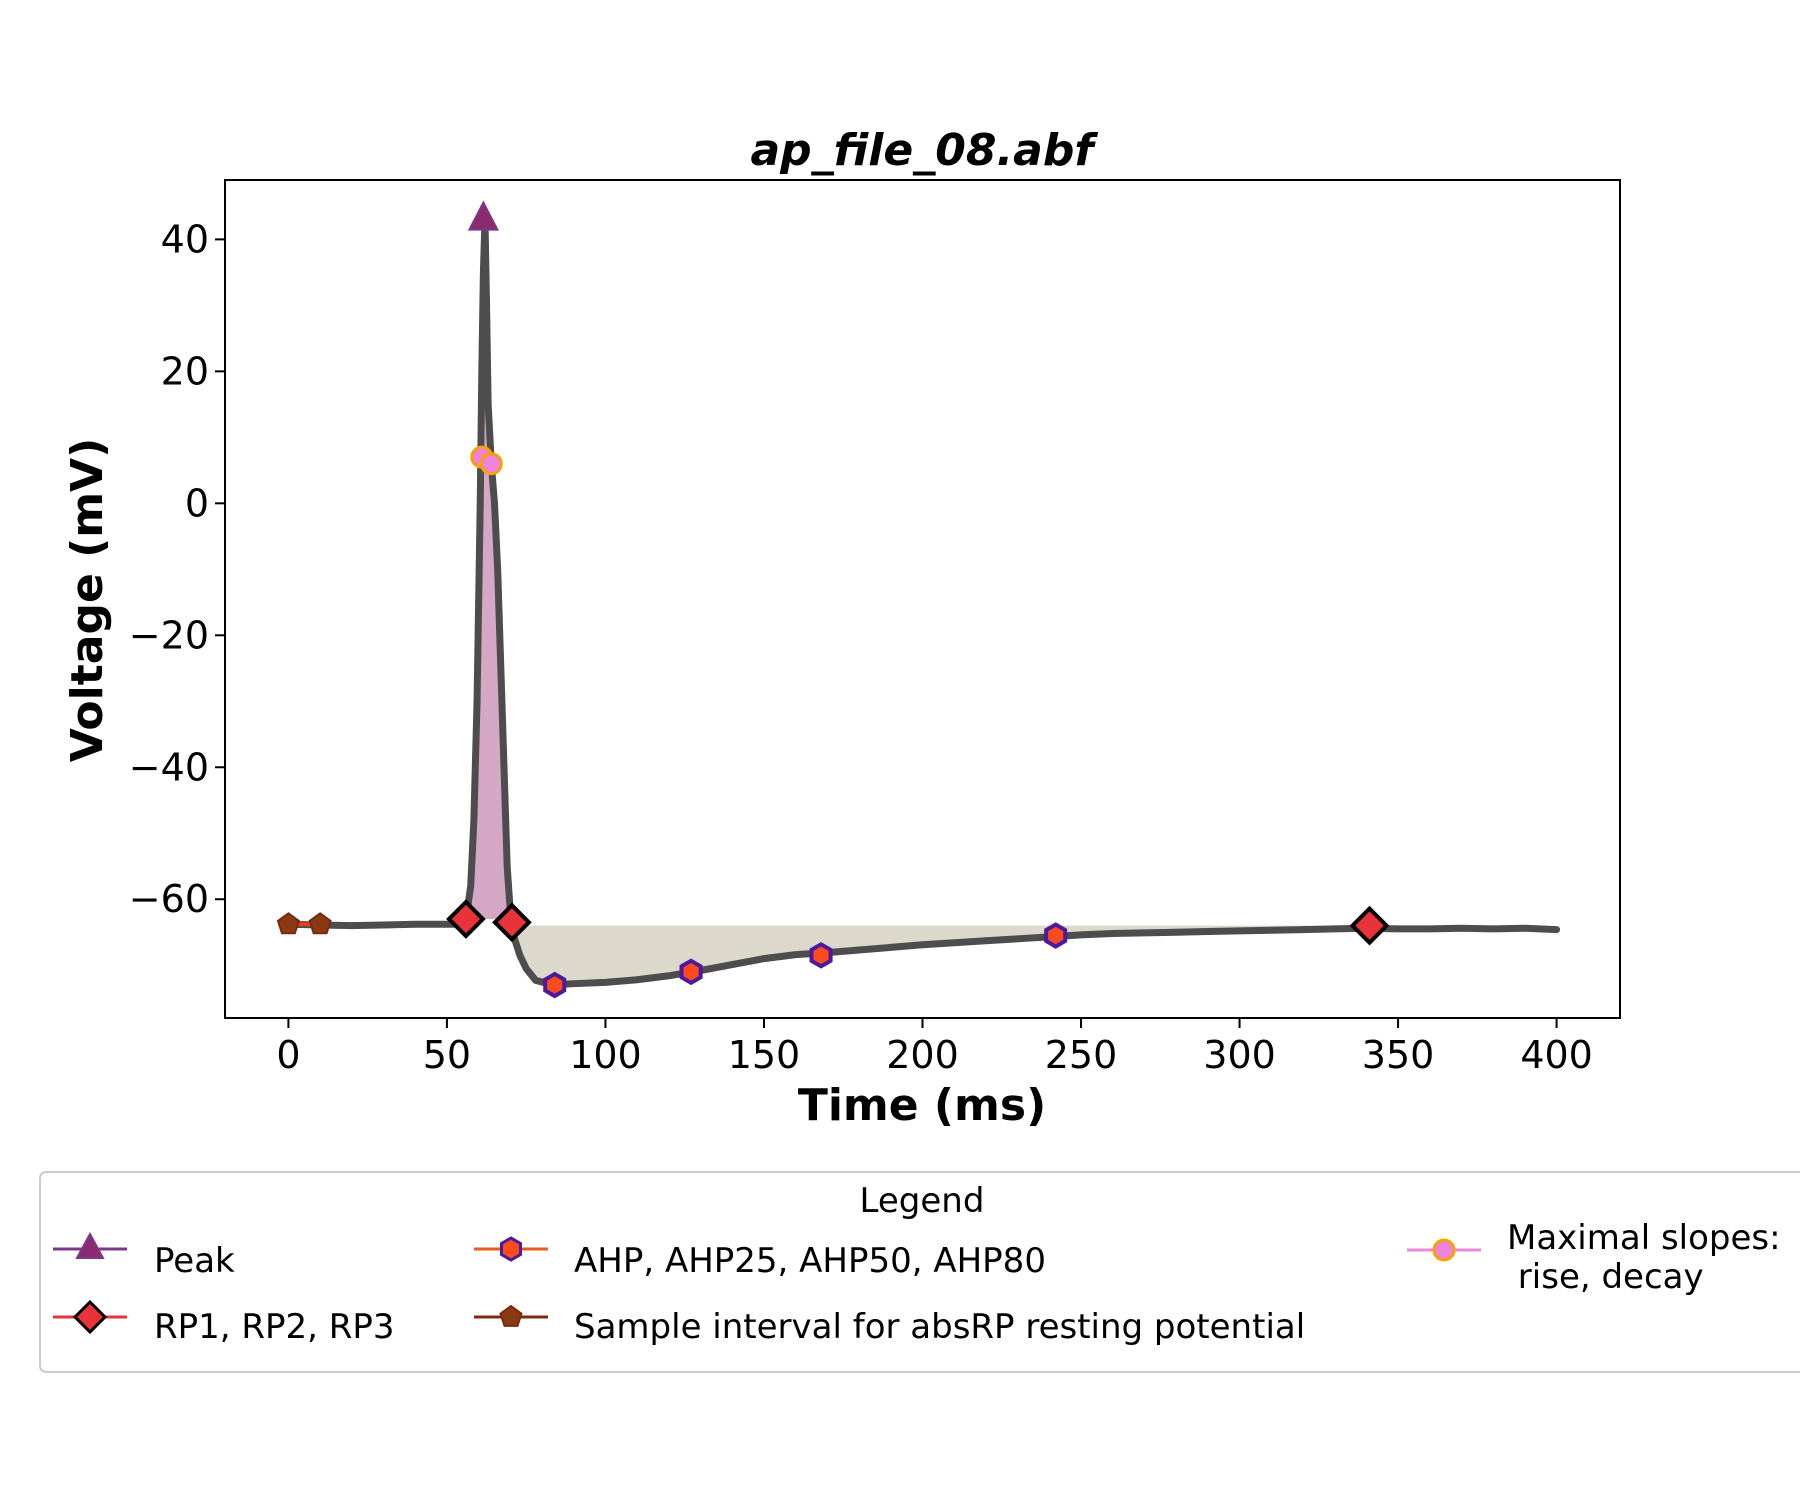 This screenshot has width=1800, height=1500. Describe the element at coordinates (169, 767) in the screenshot. I see `y-tick-label: −40` at that location.